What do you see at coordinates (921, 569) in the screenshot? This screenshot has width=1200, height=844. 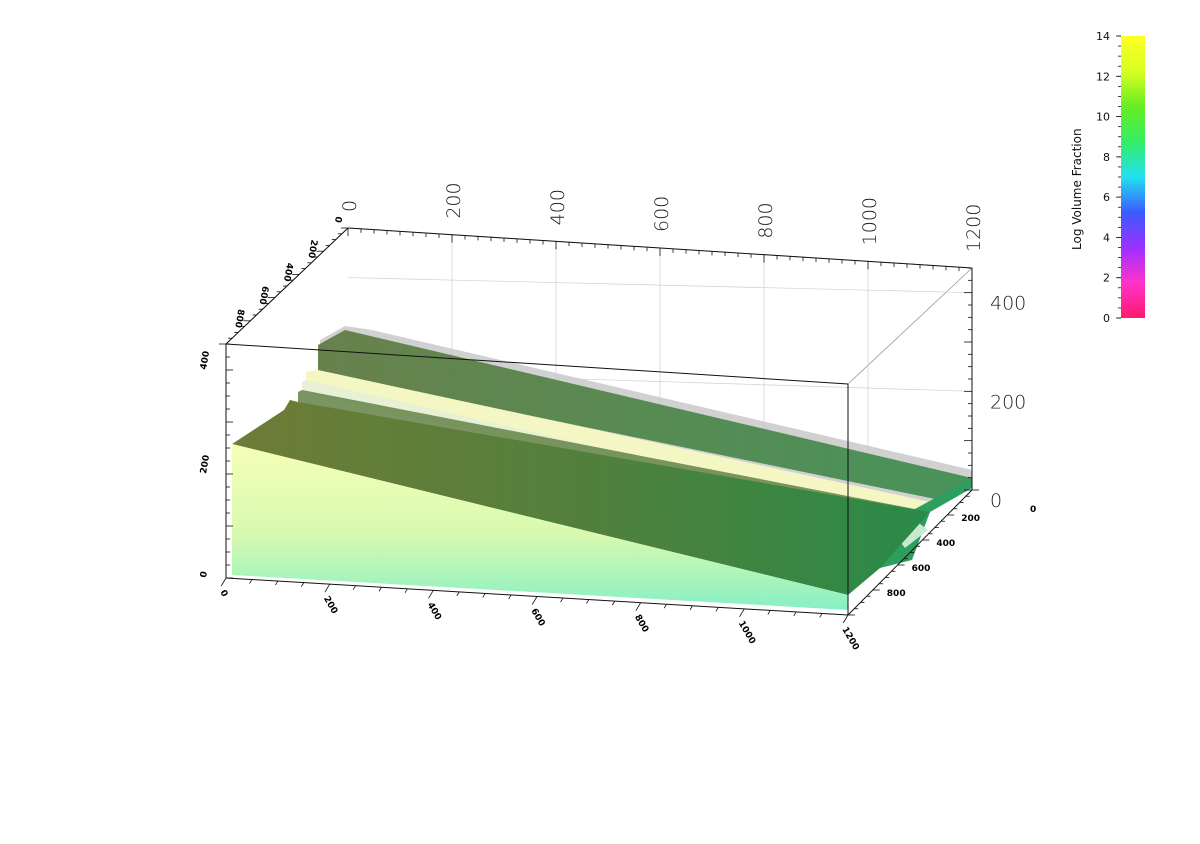 I see `right-y-tick-label: 600` at bounding box center [921, 569].